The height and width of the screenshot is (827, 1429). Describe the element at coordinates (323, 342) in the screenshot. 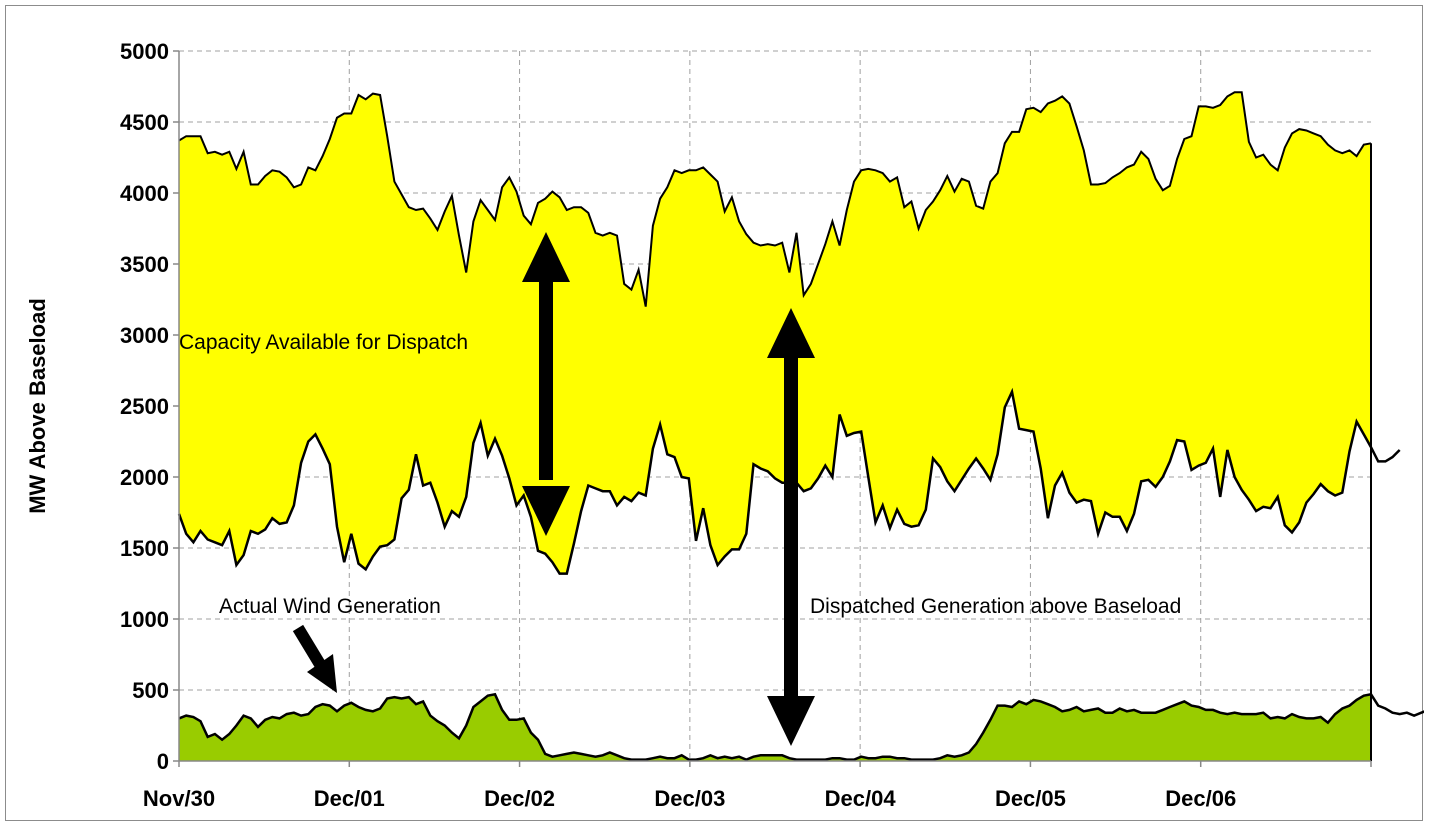

I see `capacity-annotation: Capacity Available for Dispatch` at that location.